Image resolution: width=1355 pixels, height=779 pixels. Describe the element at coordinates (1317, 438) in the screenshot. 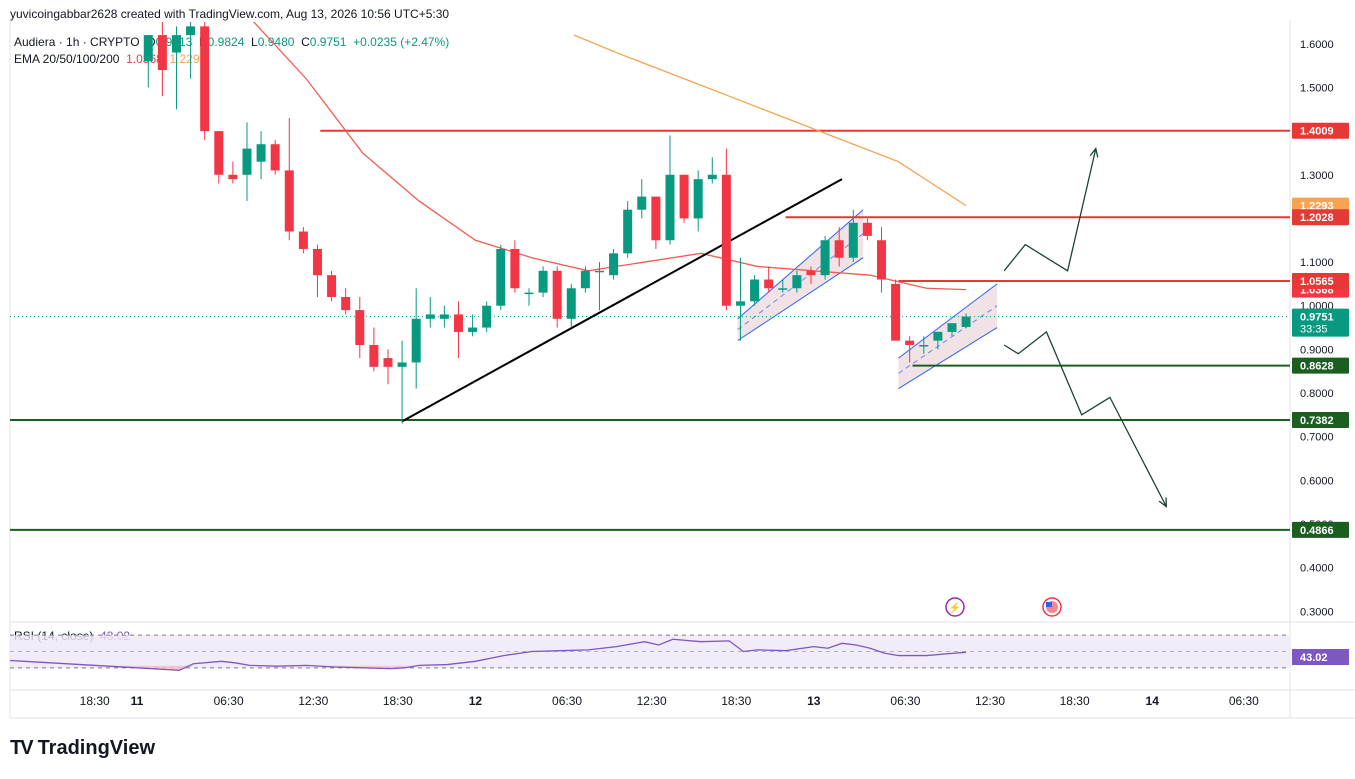

I see `y-tick-label: 0.7000` at that location.